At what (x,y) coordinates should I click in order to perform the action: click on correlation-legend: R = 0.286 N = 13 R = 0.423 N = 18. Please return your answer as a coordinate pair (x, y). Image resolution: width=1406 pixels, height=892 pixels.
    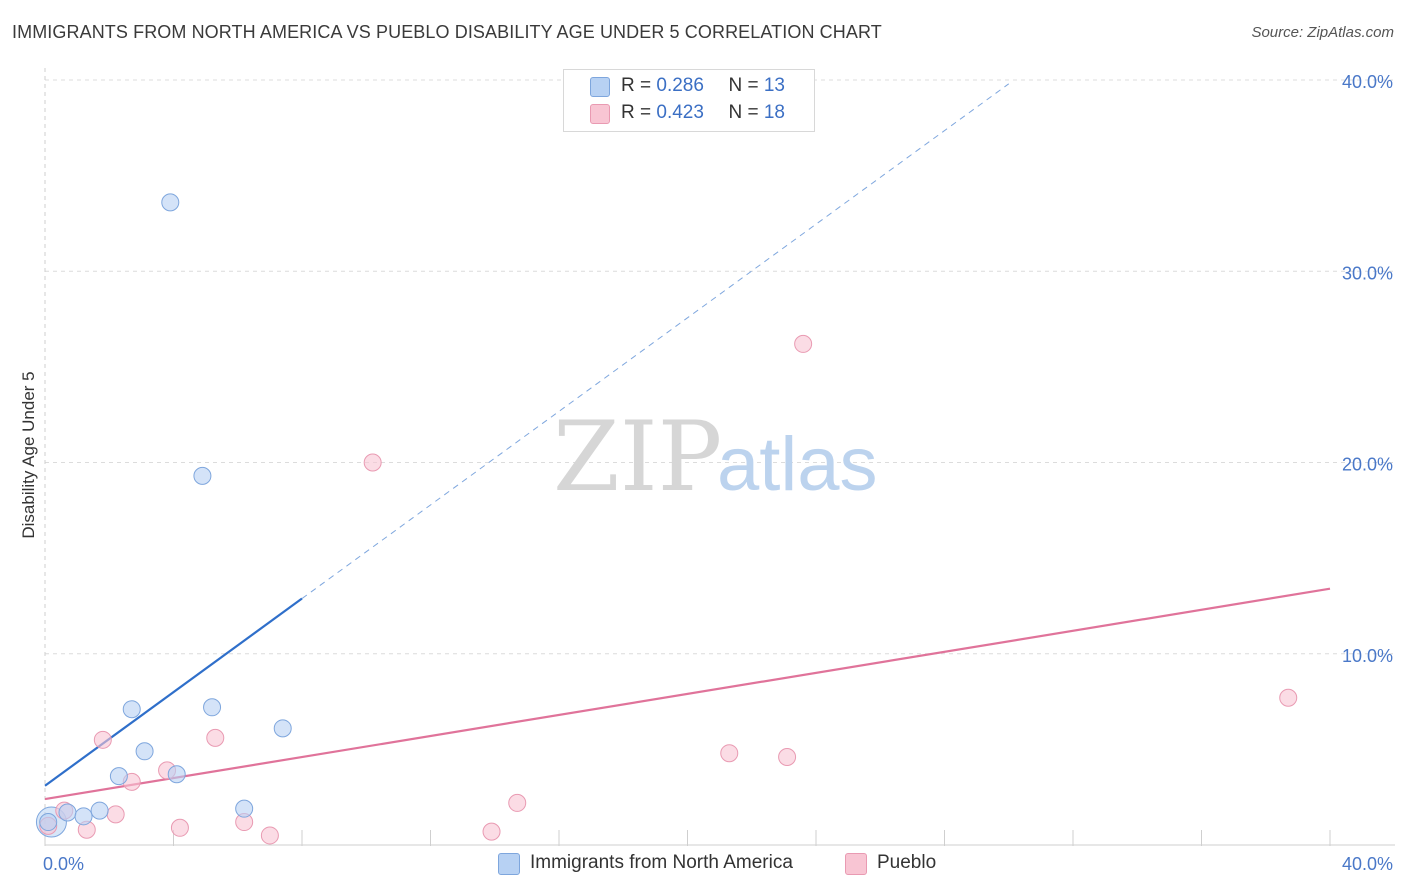
    Looking at the image, I should click on (689, 100).